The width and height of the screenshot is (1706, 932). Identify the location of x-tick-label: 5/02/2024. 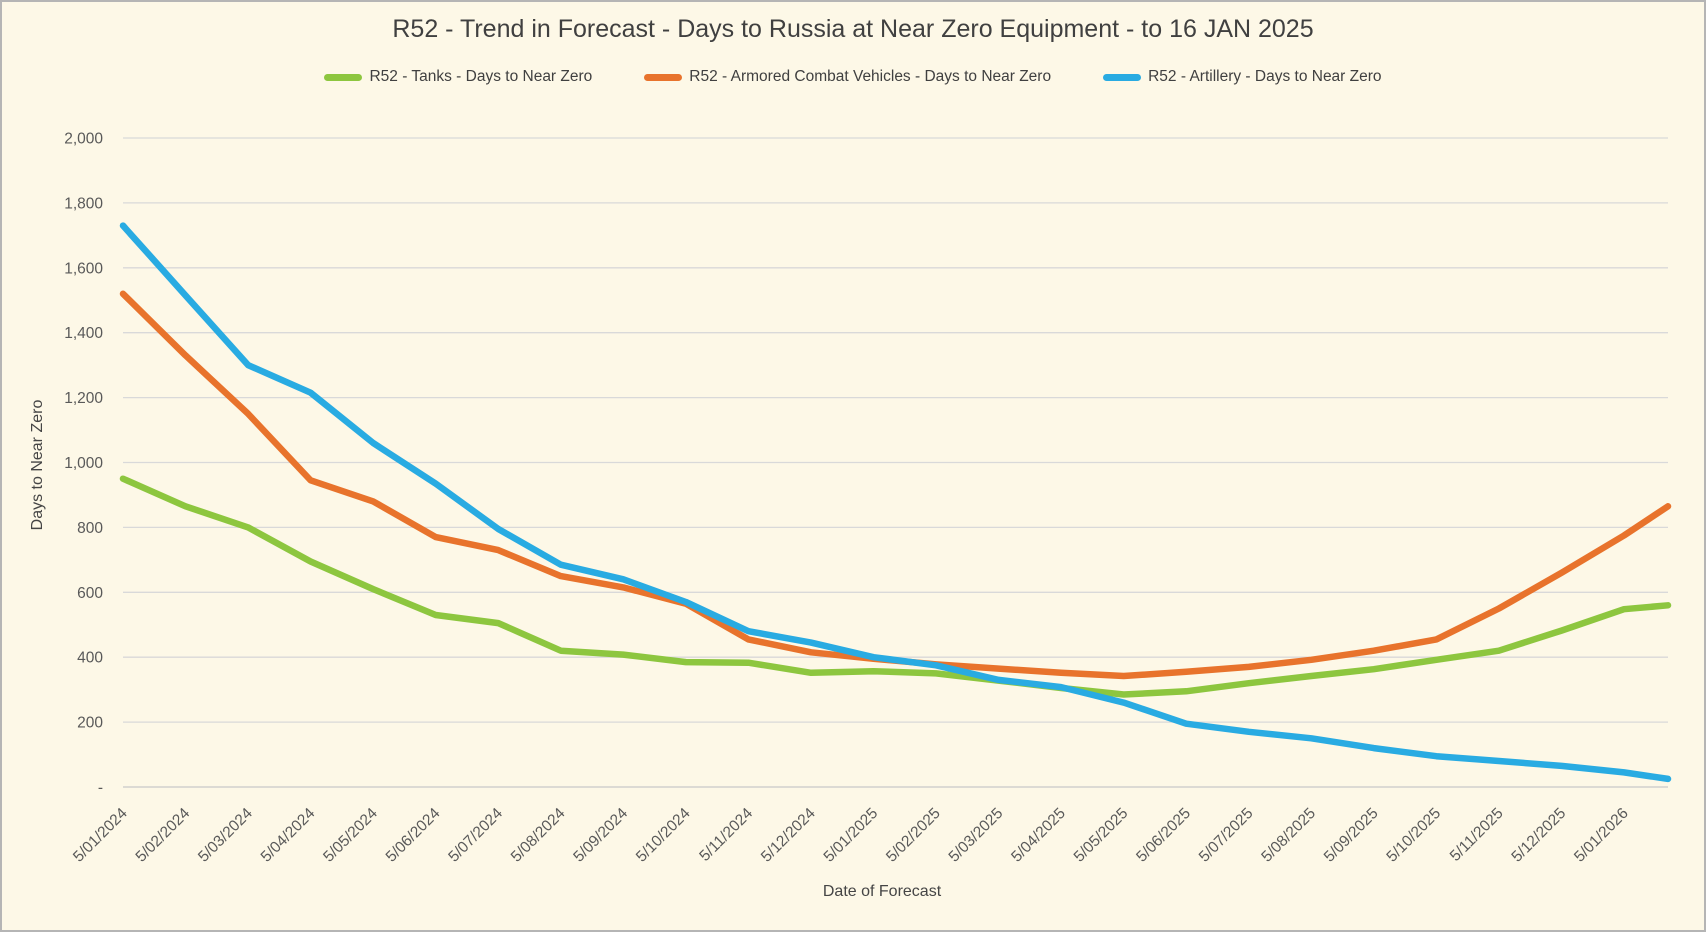
(163, 835).